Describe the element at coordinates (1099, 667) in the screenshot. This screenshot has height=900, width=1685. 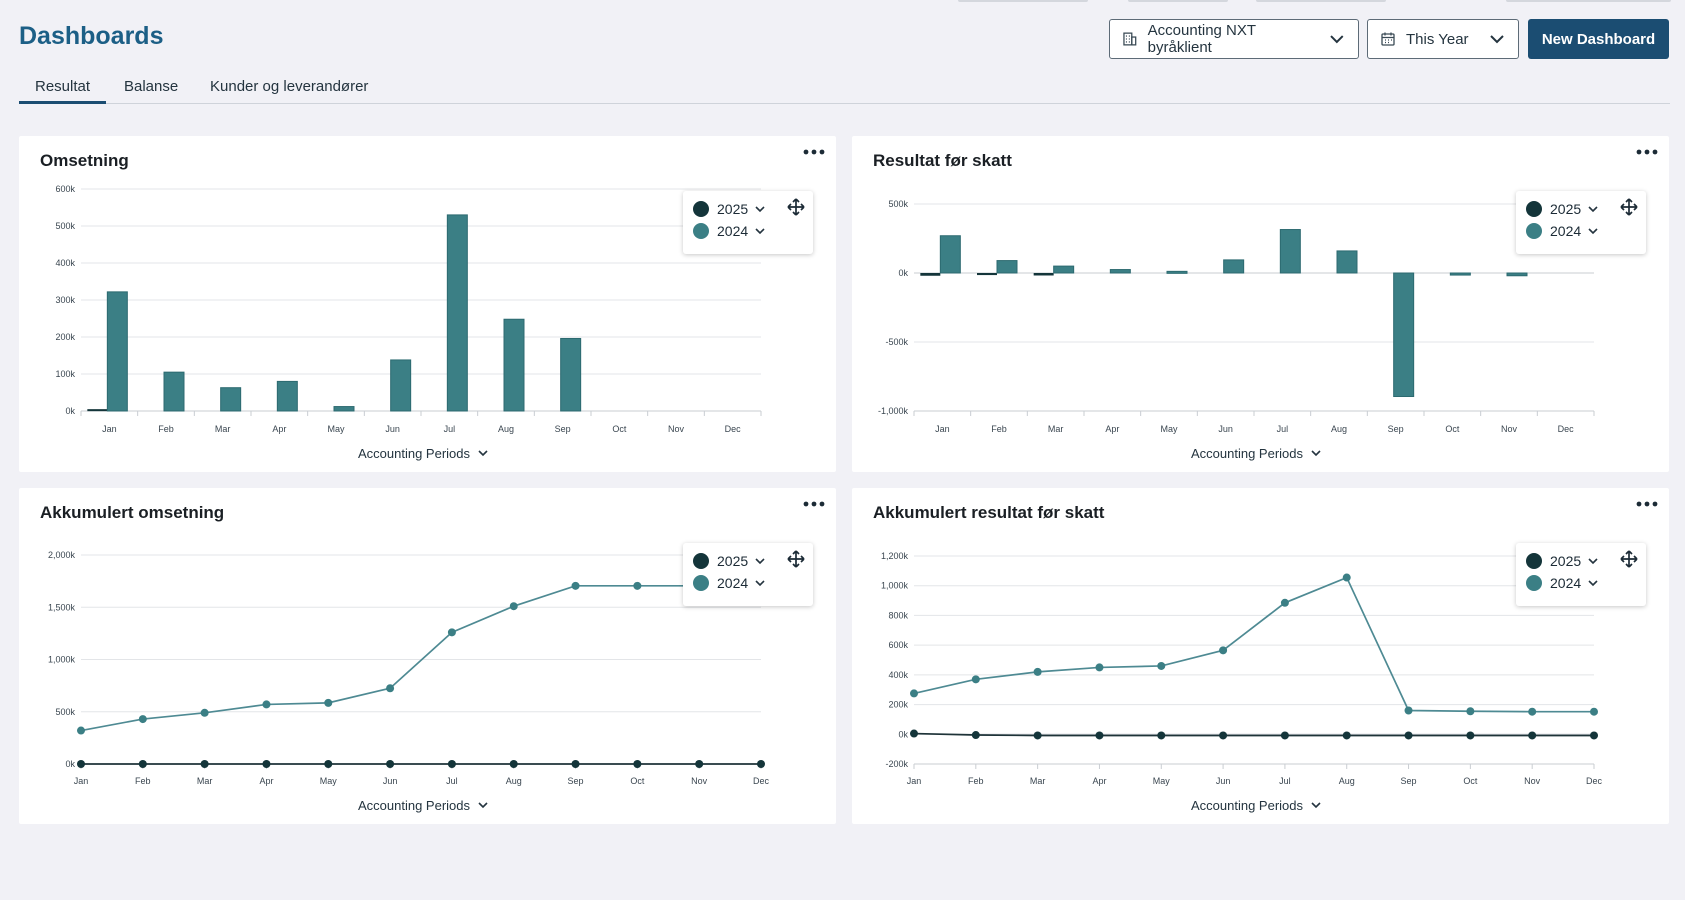
I see `point-2024-apr` at that location.